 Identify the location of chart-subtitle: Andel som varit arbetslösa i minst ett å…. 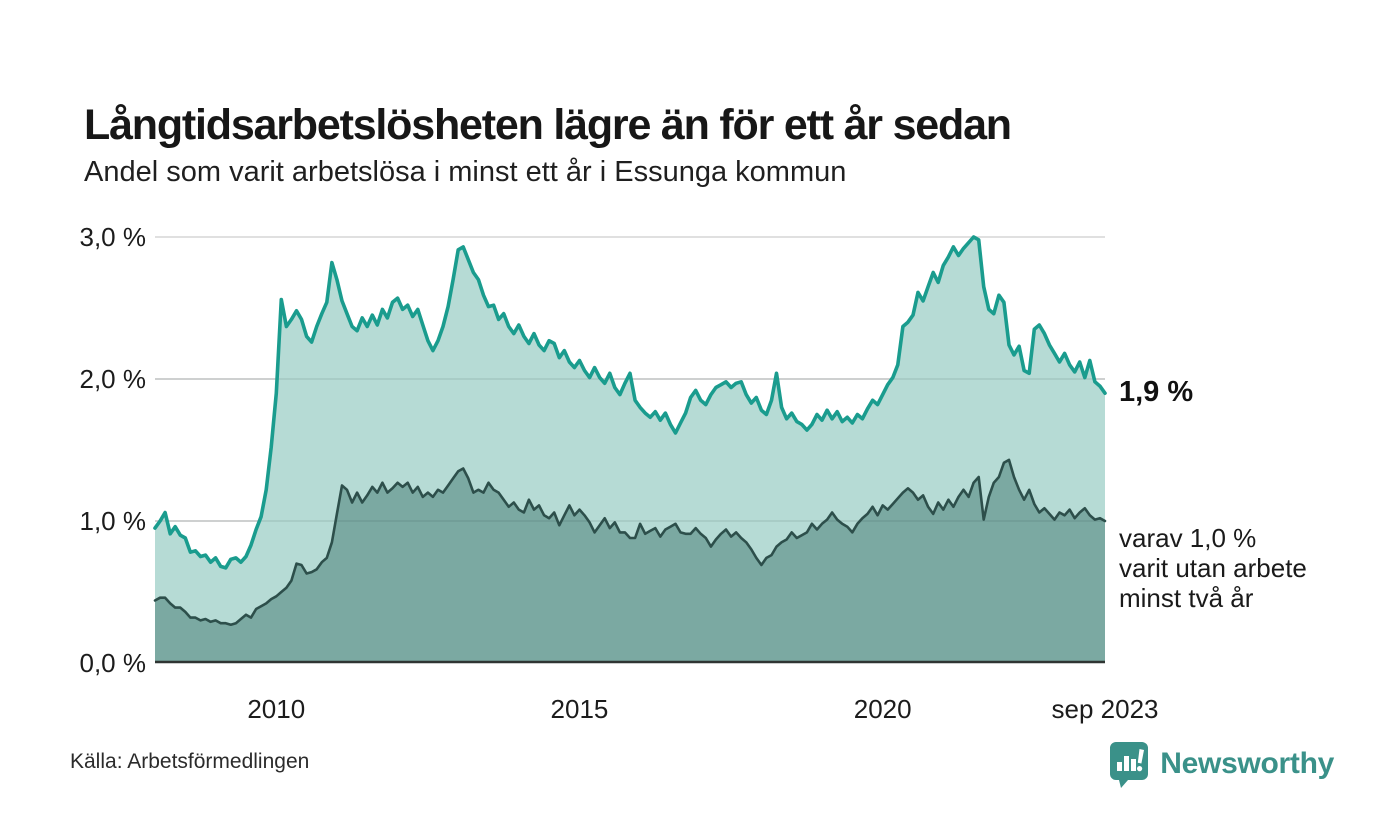
(465, 172).